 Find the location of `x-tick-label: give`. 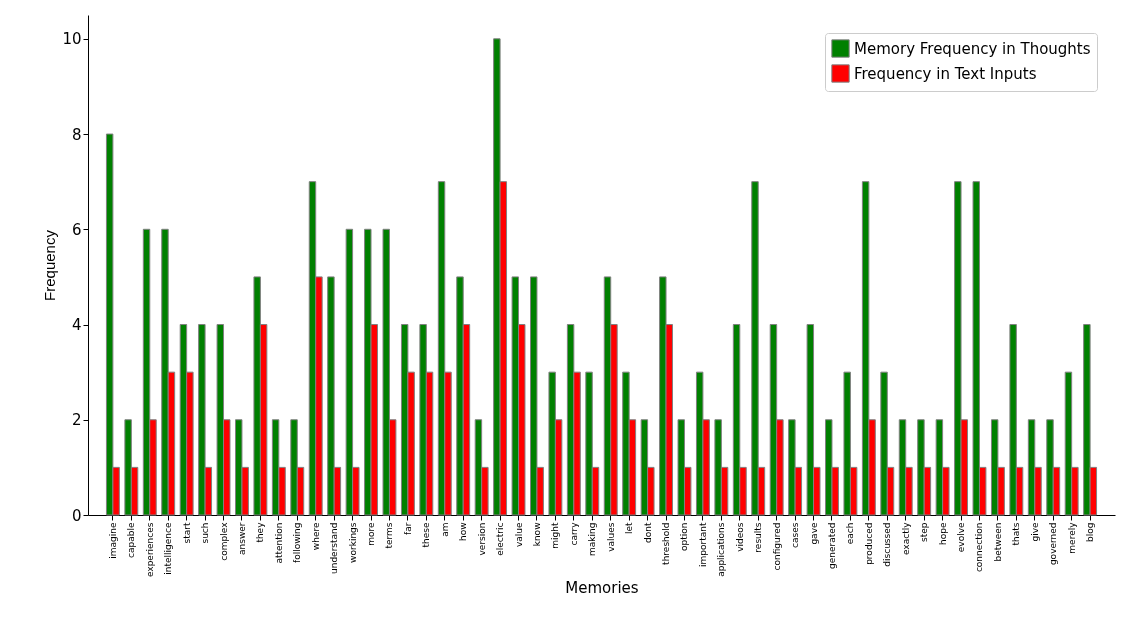

x-tick-label: give is located at coordinates (1034, 532).